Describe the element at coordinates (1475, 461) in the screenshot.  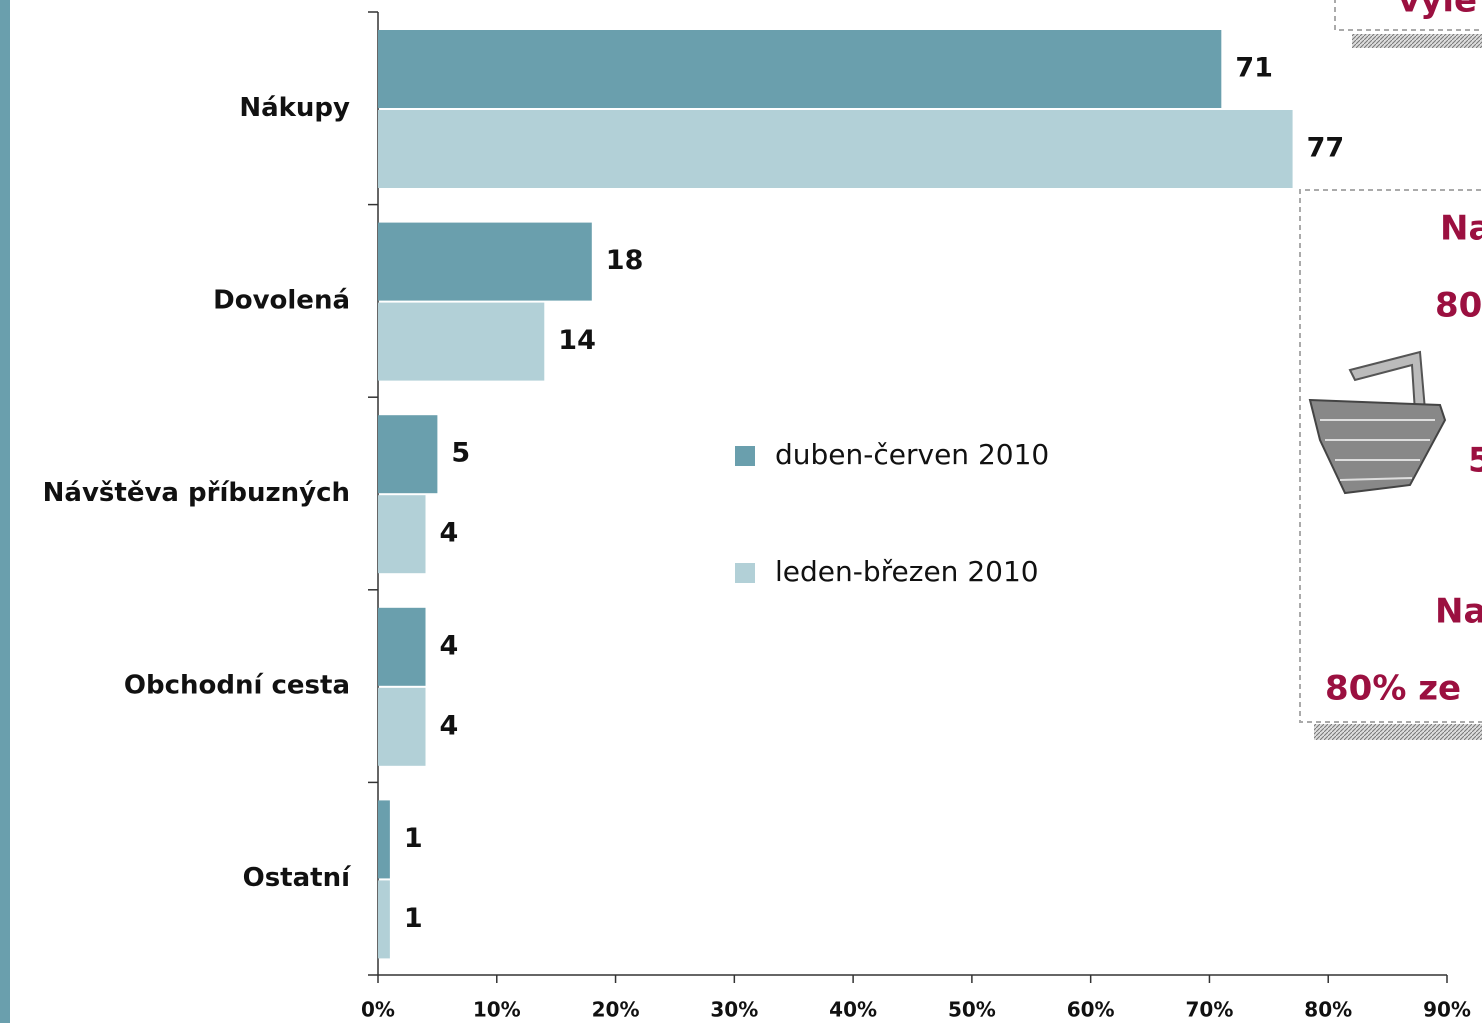
I see `annotation: 5` at that location.